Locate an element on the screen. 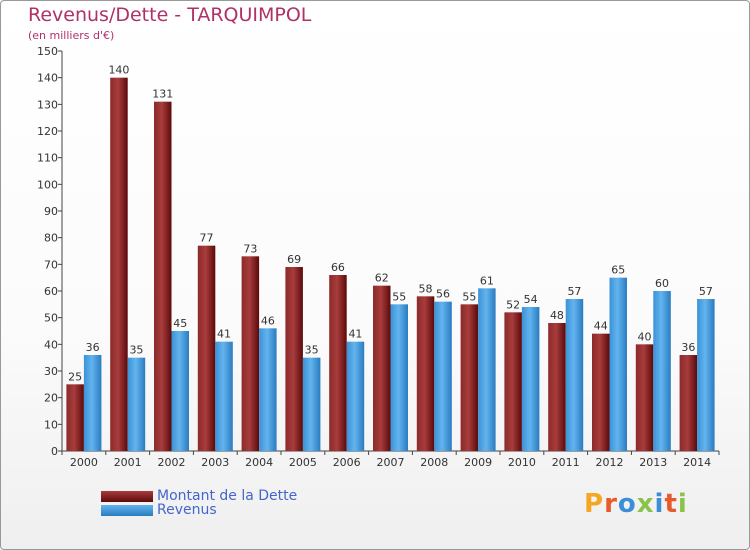 This screenshot has width=750, height=550. x-tick-label: 2012 is located at coordinates (610, 462).